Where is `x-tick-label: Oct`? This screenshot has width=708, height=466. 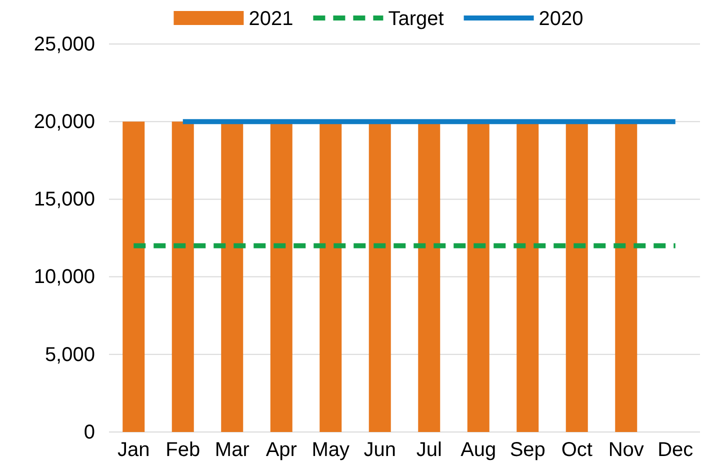
x-tick-label: Oct is located at coordinates (577, 450).